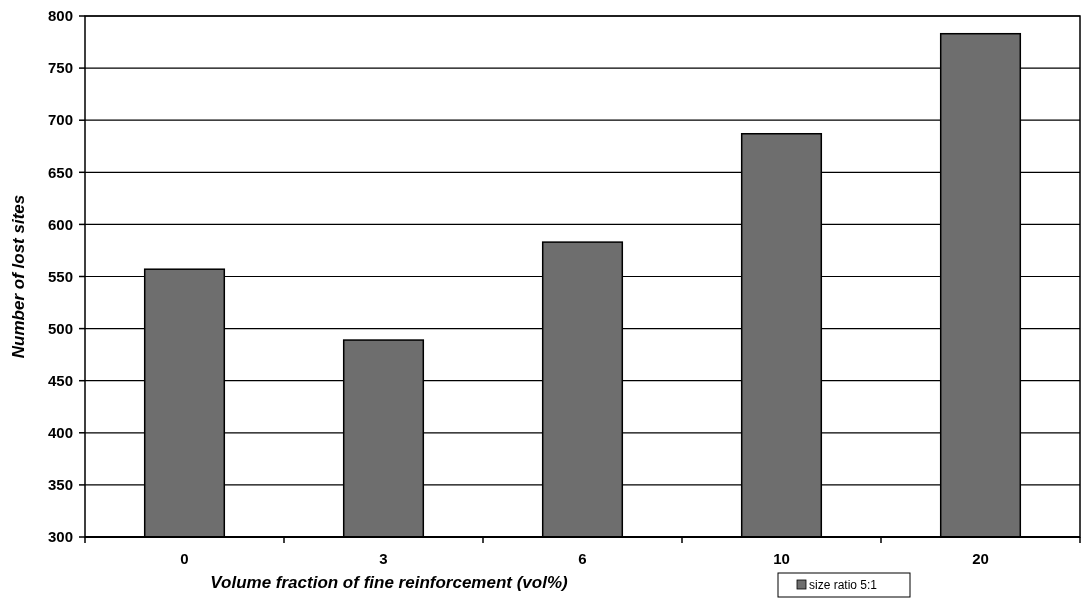 The image size is (1083, 600). I want to click on x-tick-label: 3, so click(383, 558).